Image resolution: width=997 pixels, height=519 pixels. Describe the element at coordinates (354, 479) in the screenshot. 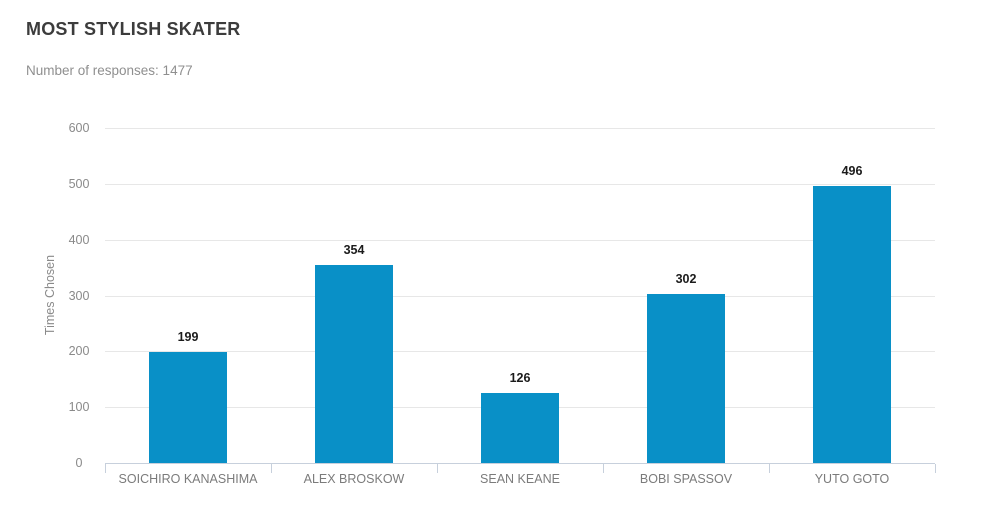

I see `x-axis-category-label: ALEX BROSKOW` at that location.